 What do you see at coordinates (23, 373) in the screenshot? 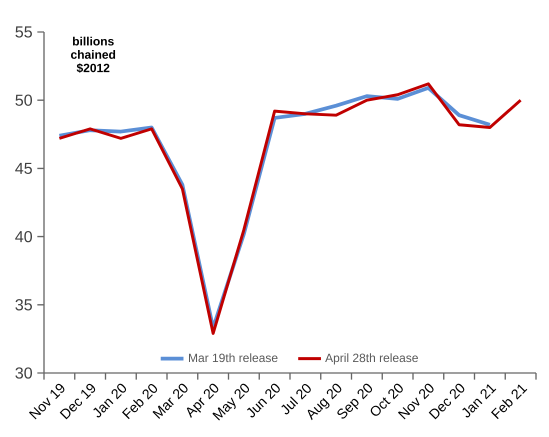
I see `y-tick-label: 30` at bounding box center [23, 373].